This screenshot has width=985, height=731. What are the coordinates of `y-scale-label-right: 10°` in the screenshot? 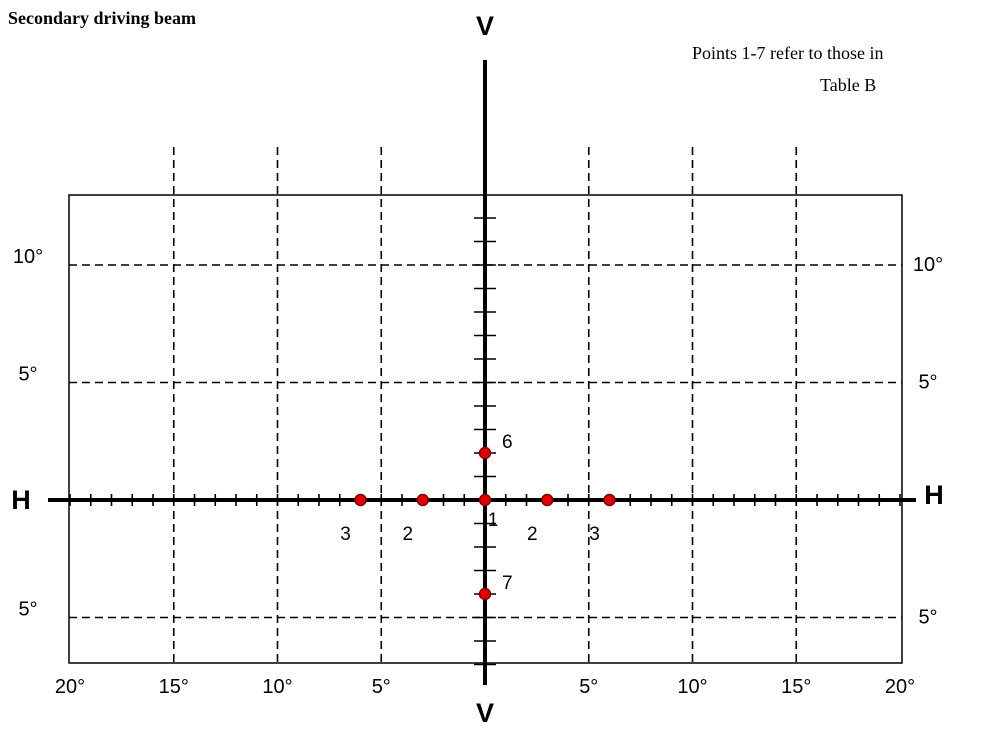 It's located at (928, 265).